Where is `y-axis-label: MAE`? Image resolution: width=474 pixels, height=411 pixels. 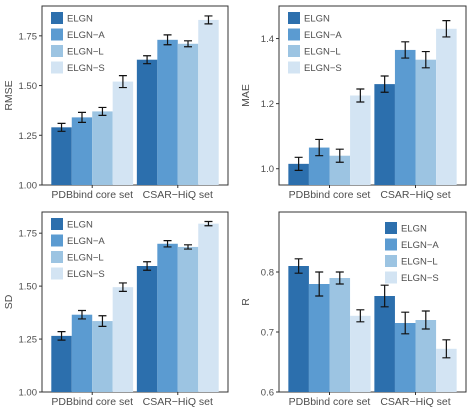 y-axis-label: MAE is located at coordinates (246, 95).